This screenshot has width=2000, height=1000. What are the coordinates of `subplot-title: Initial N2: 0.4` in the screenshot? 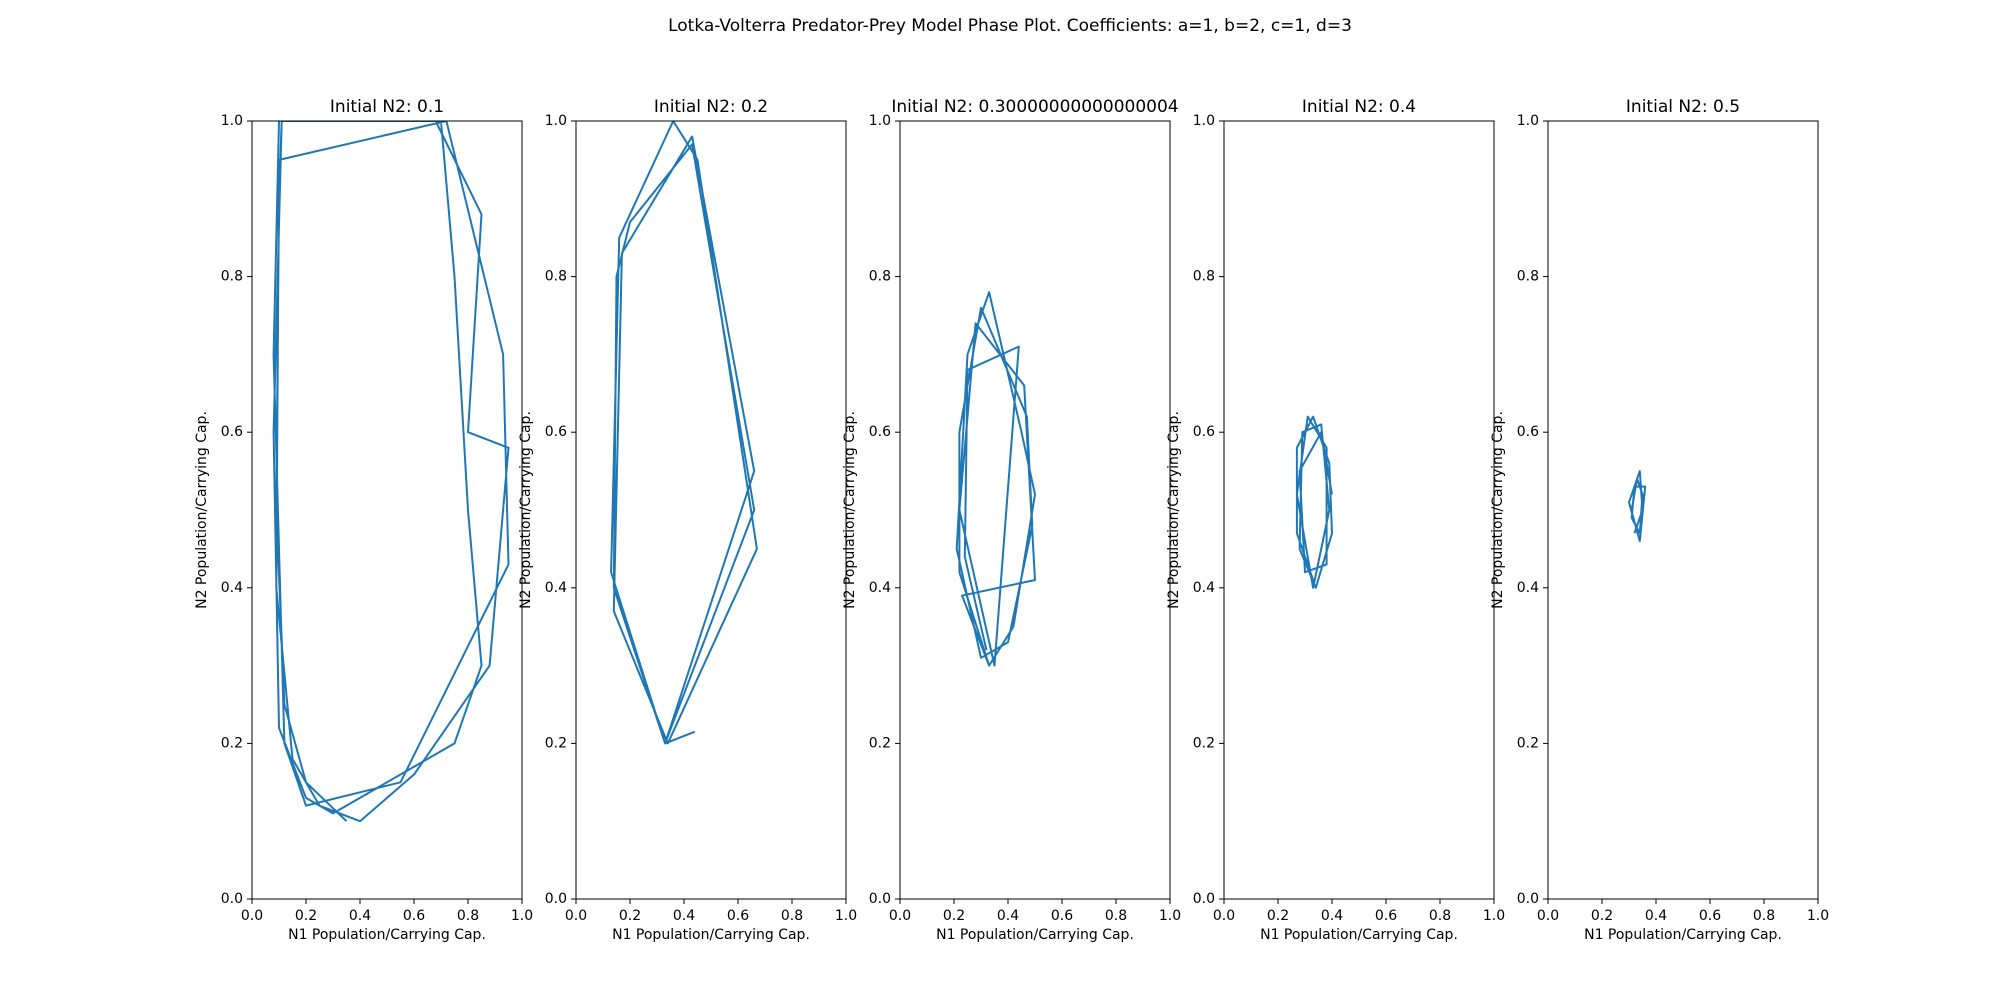 It's located at (1359, 107).